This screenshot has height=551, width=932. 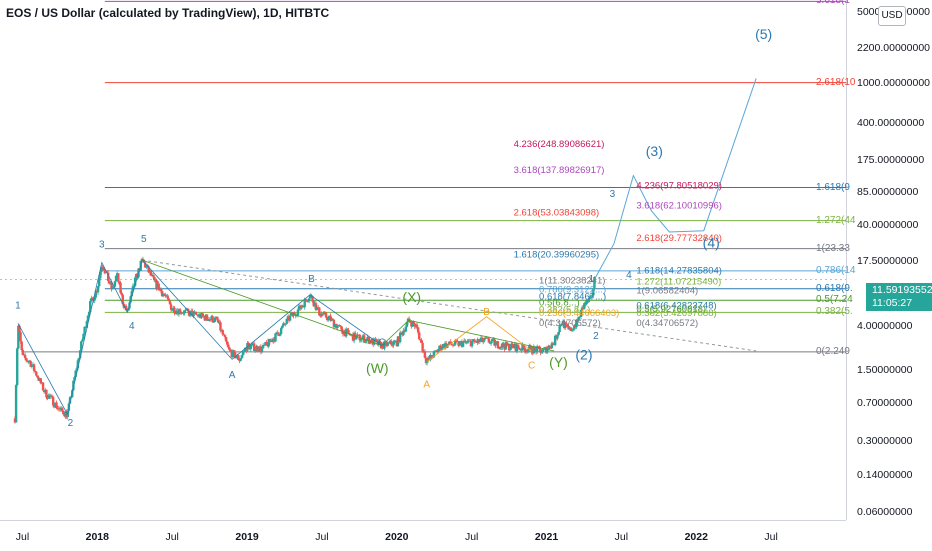 What do you see at coordinates (423, 535) in the screenshot?
I see `time-axis: Jul 2018 Jul 2019 Jul 2020 Jul 2021 Jul 2022 Jul` at bounding box center [423, 535].